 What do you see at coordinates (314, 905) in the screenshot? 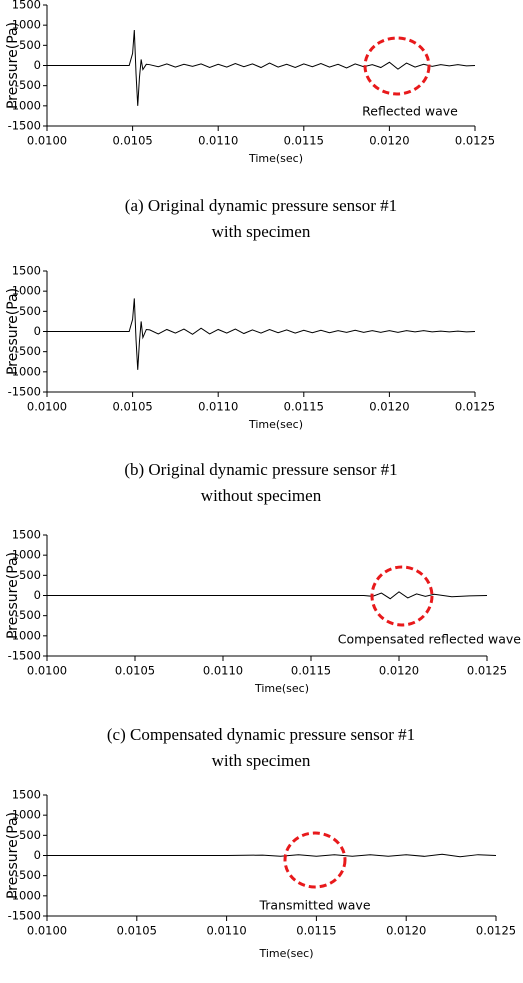
I see `annotation: Transmitted wave` at bounding box center [314, 905].